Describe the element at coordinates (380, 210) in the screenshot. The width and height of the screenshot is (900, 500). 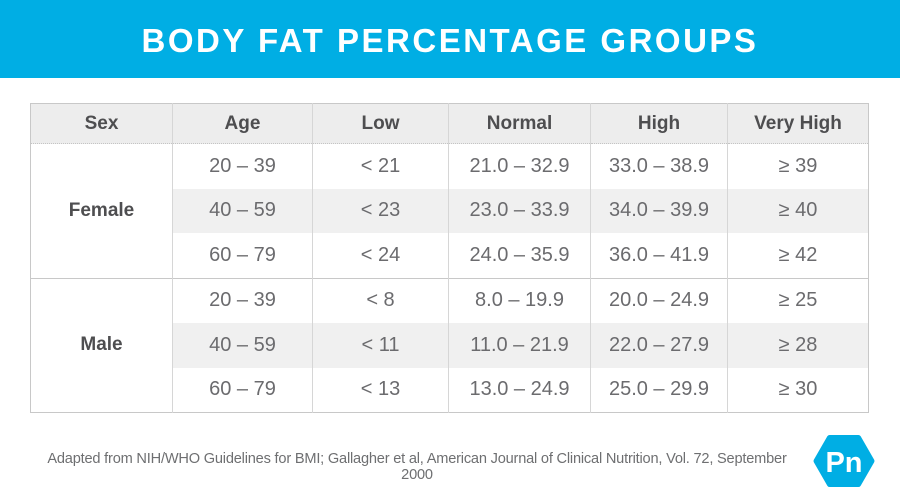
I see `cell-low: < 23` at that location.